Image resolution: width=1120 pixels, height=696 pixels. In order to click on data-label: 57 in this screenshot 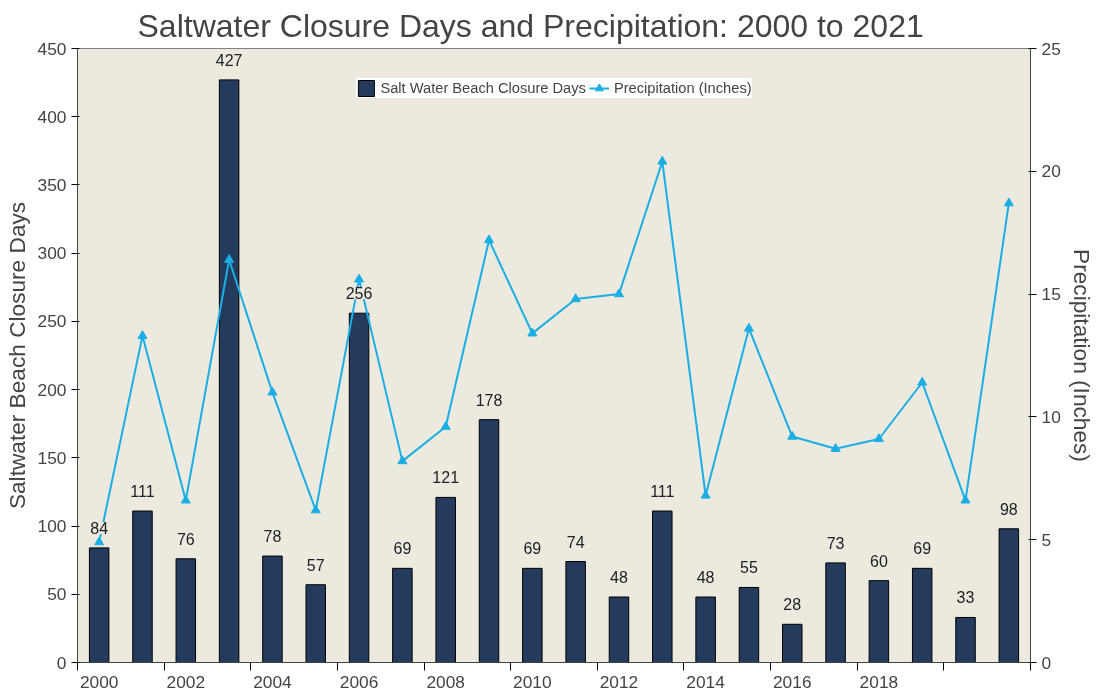, I will do `click(315, 565)`.